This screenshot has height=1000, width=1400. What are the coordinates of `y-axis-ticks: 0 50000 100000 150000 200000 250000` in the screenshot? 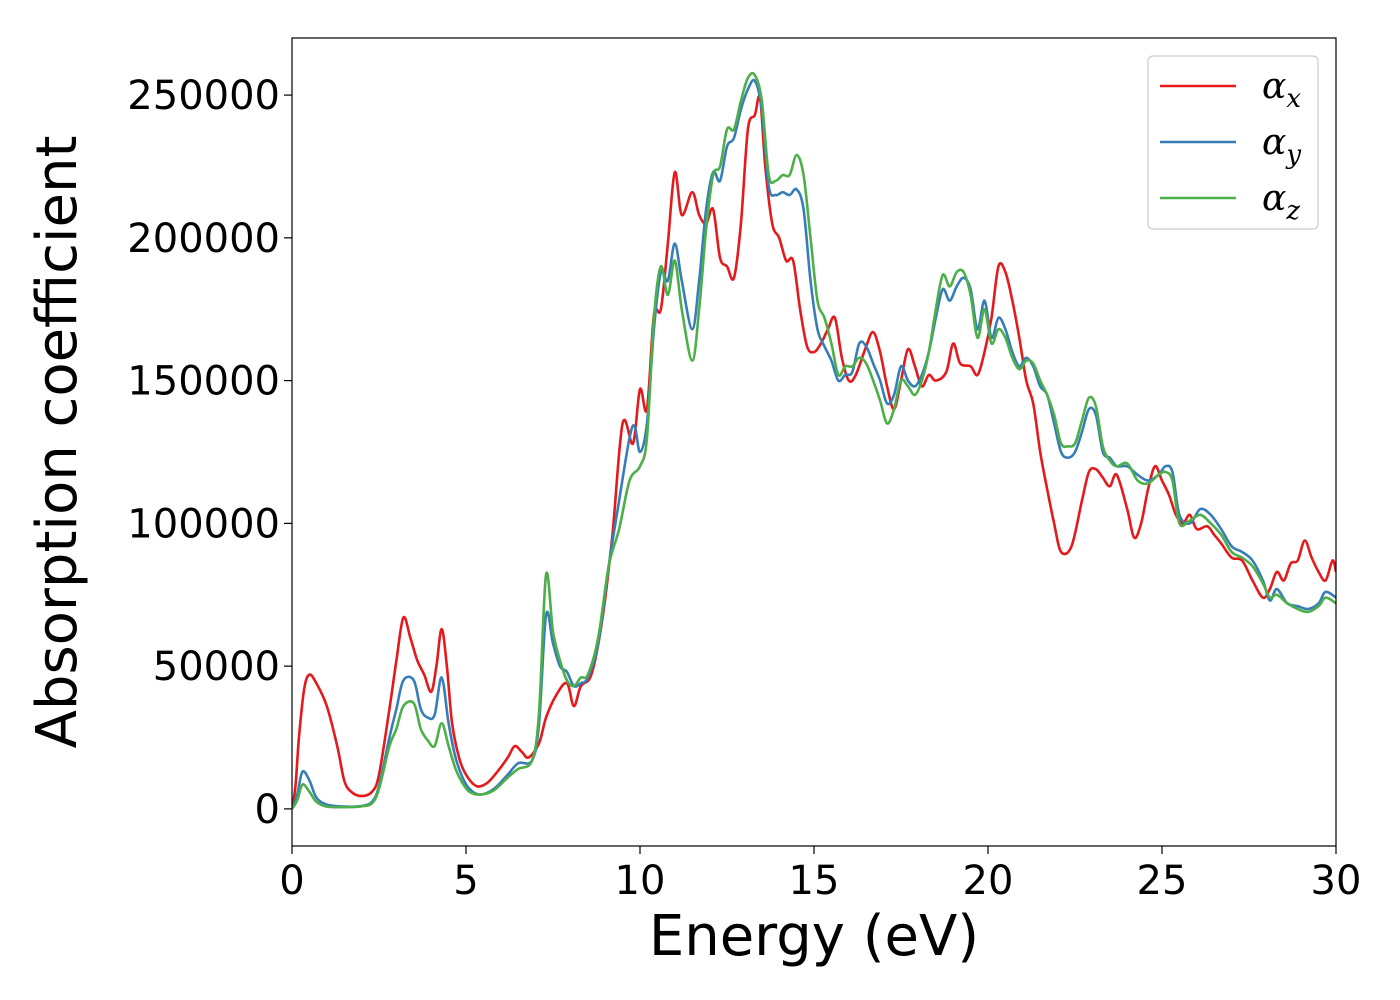 It's located at (209, 453).